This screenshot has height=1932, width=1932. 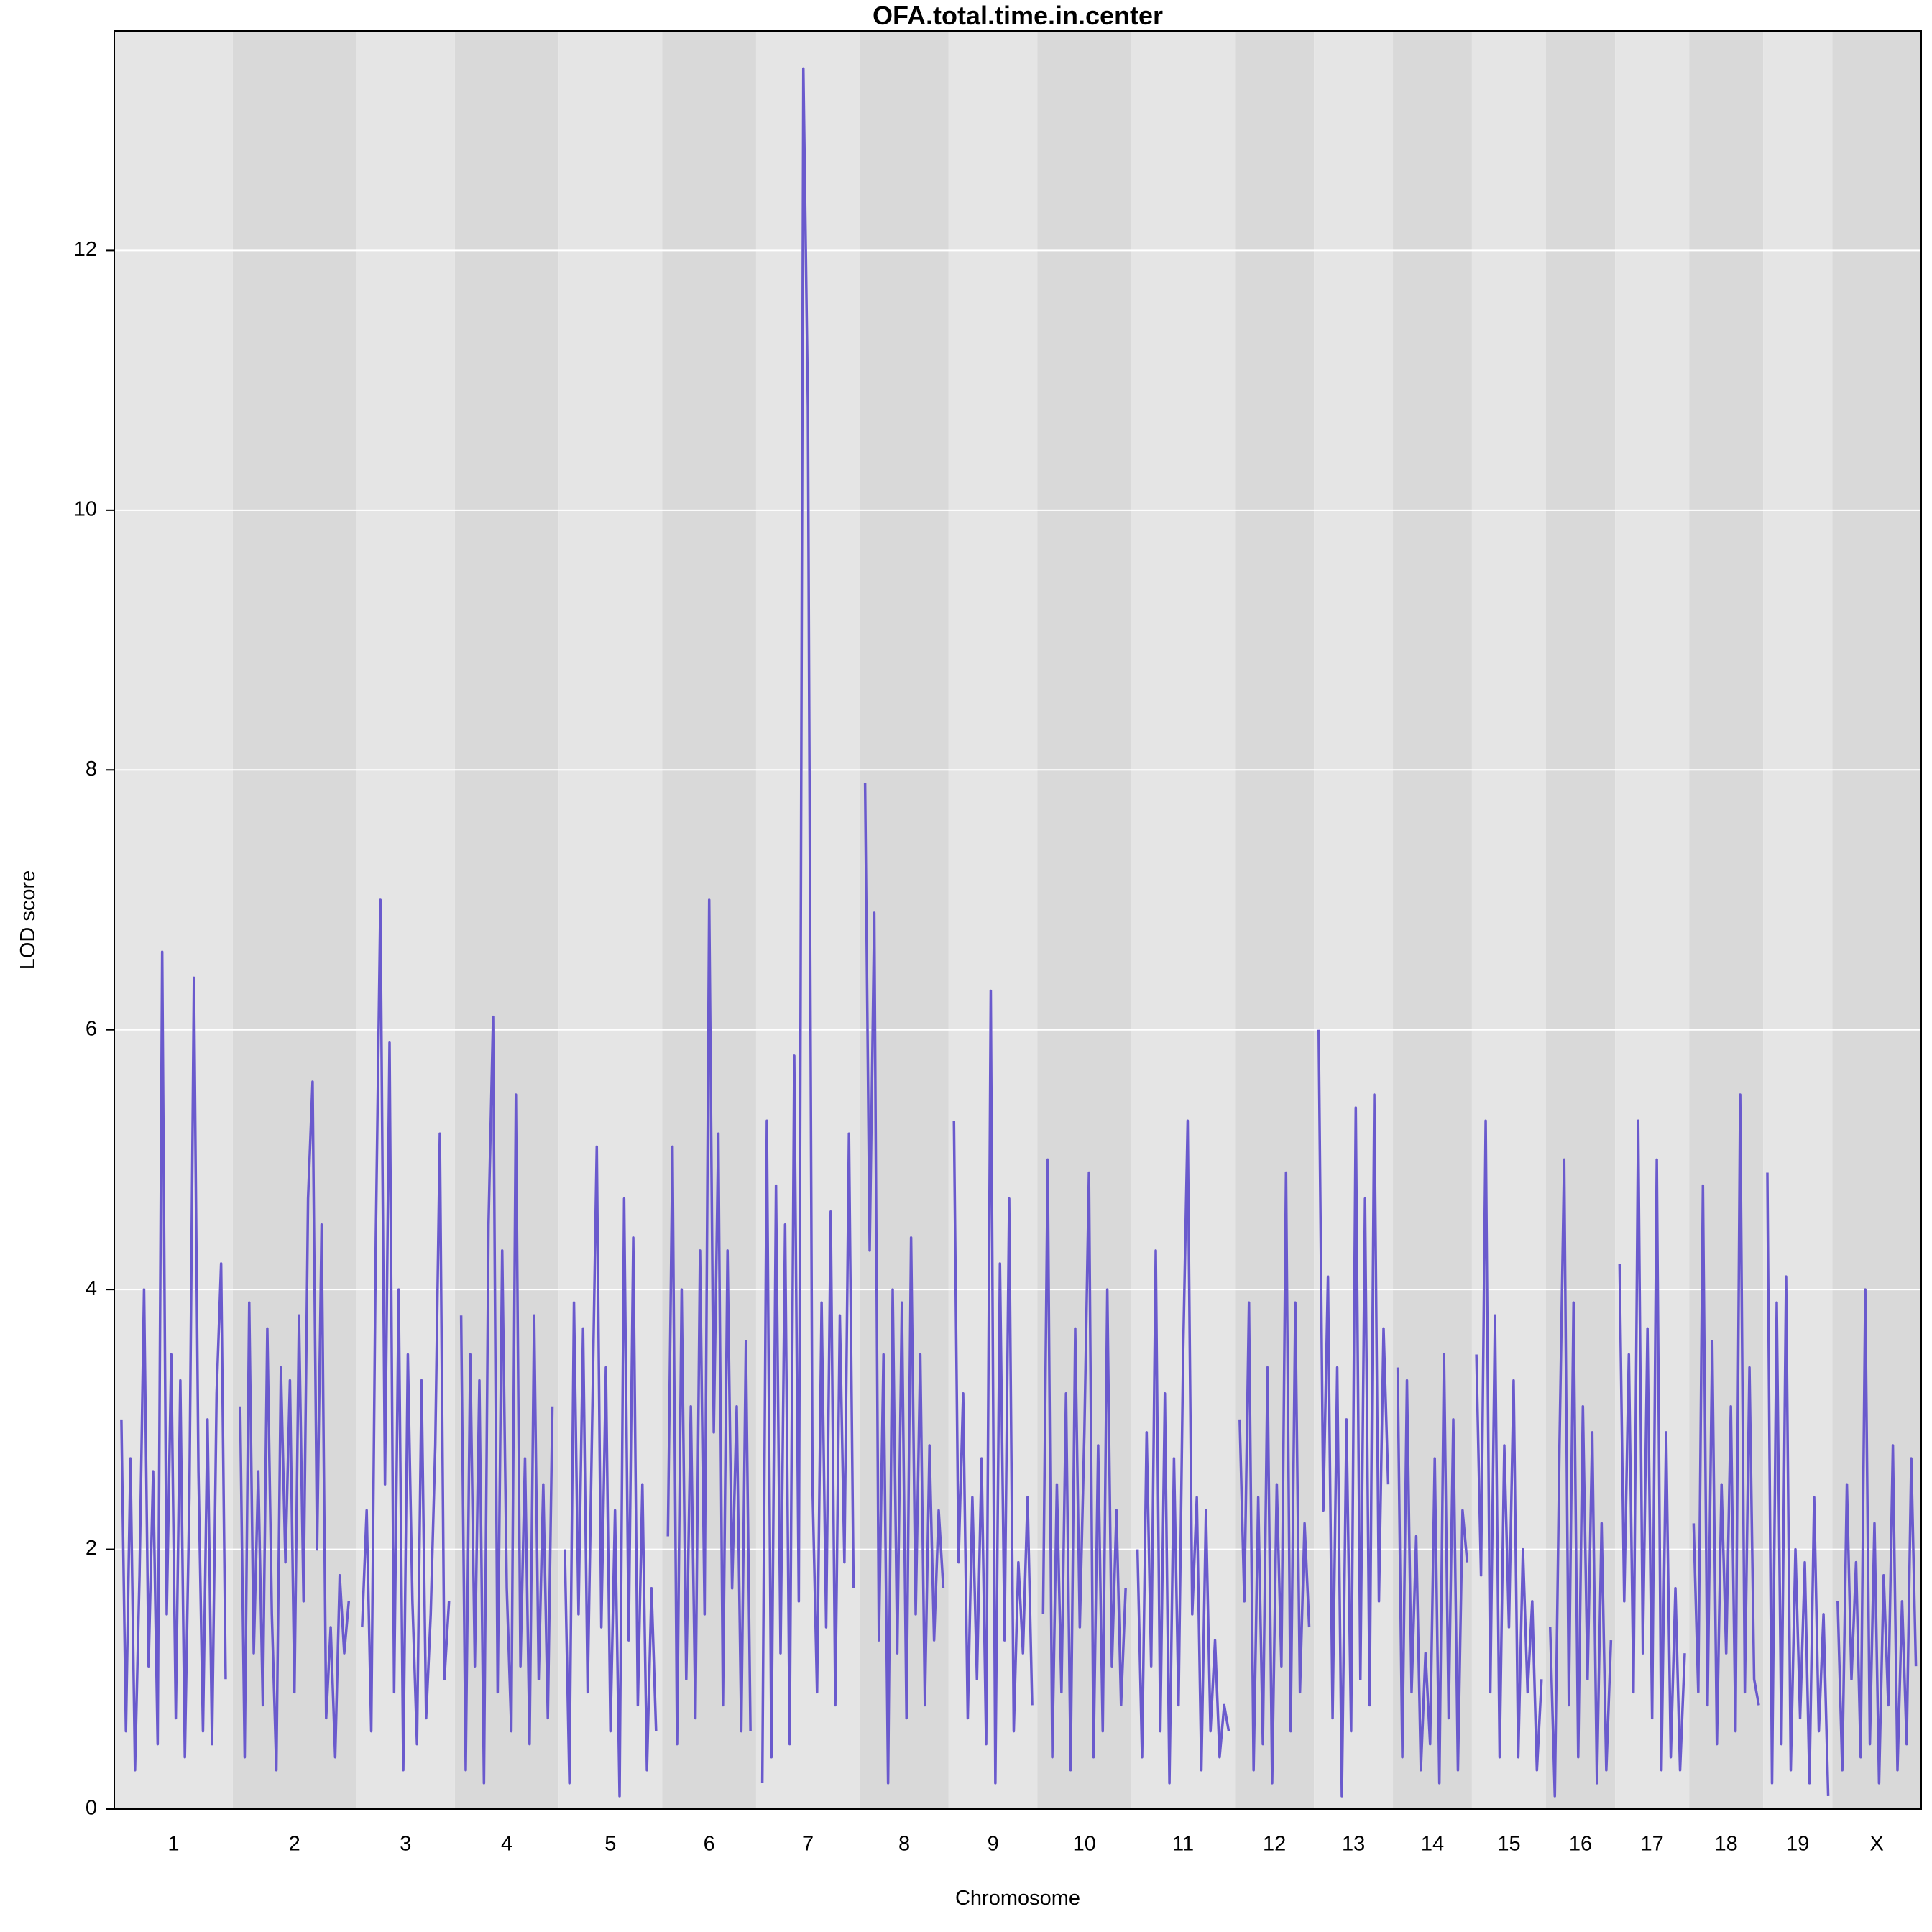 What do you see at coordinates (1652, 1844) in the screenshot?
I see `x-tick-label: 17` at bounding box center [1652, 1844].